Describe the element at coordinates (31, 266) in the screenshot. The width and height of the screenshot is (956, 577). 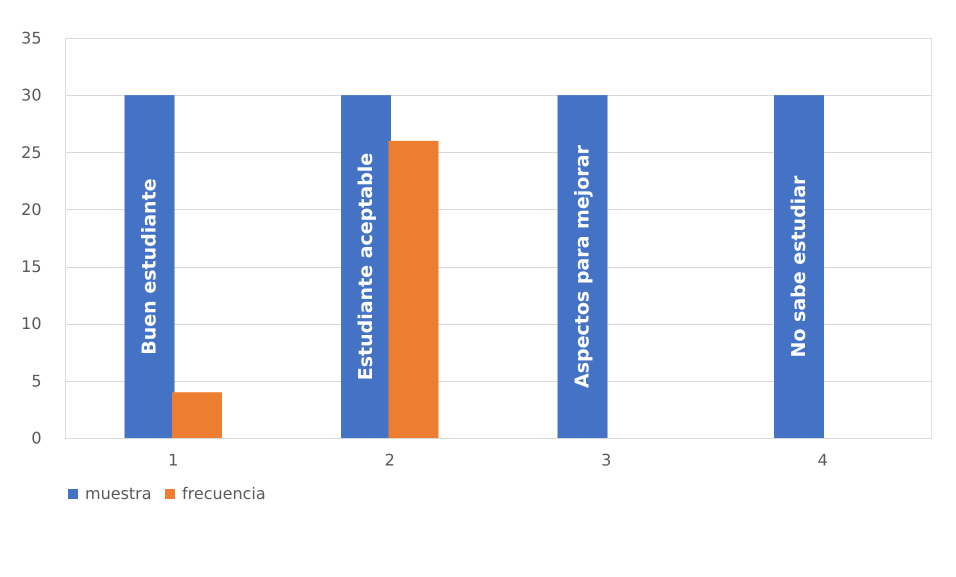
I see `y-tick-label: 15` at that location.